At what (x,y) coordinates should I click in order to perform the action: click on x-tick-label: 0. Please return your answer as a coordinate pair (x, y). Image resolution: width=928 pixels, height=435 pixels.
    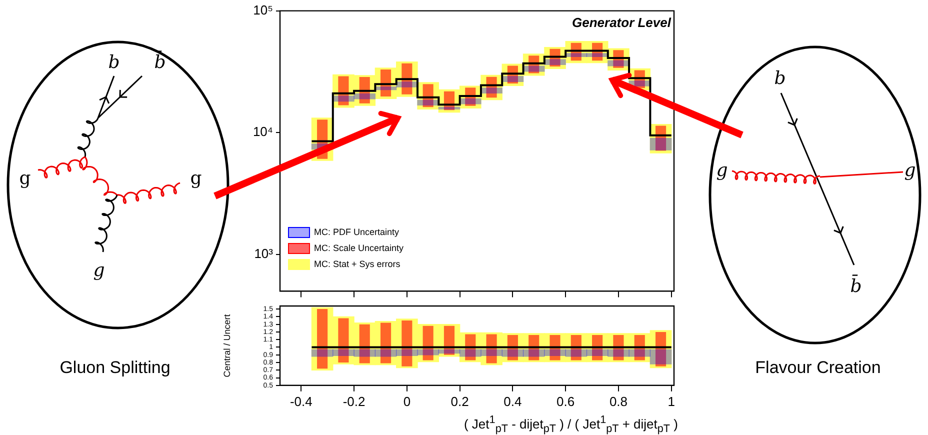
    Looking at the image, I should click on (407, 401).